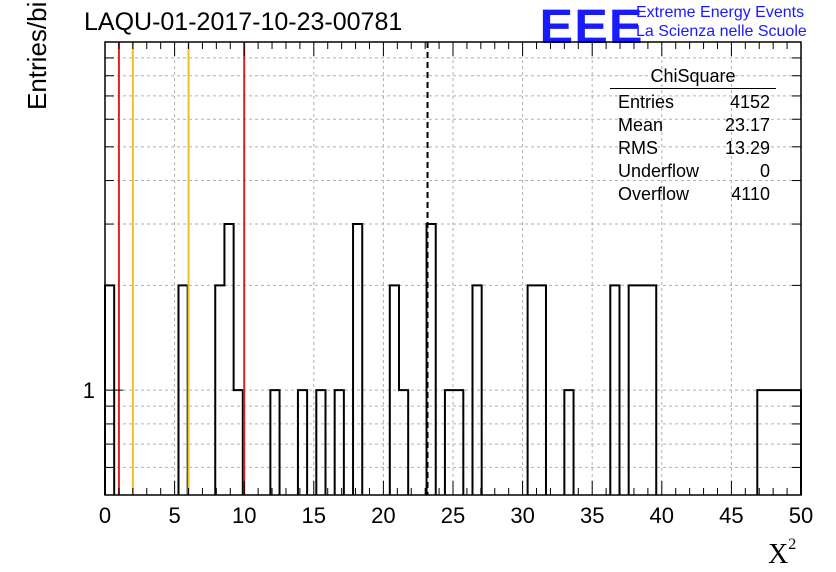 The width and height of the screenshot is (836, 572). I want to click on y-axis-label: Entries/bin, so click(37, 55).